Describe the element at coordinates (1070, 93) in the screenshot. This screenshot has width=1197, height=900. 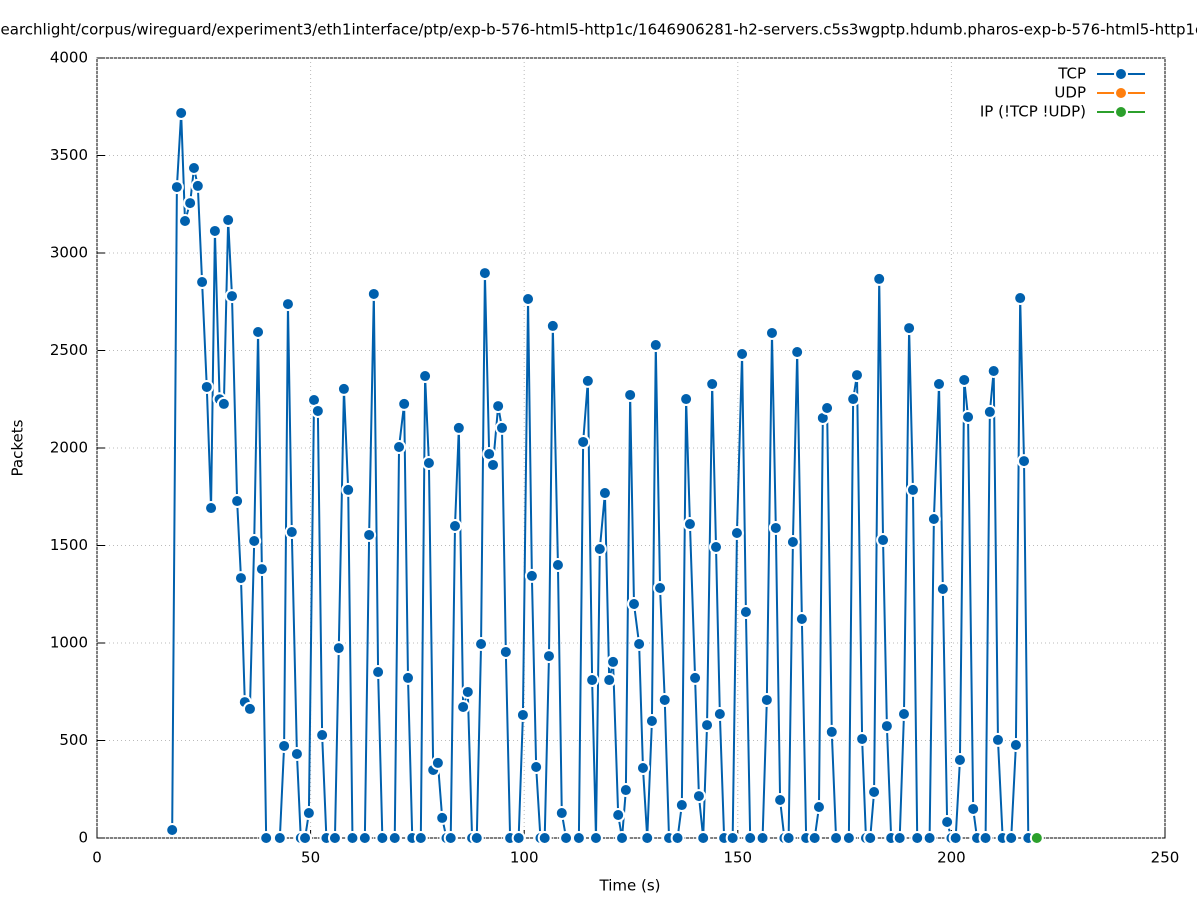
I see `legend-label: UDP` at that location.